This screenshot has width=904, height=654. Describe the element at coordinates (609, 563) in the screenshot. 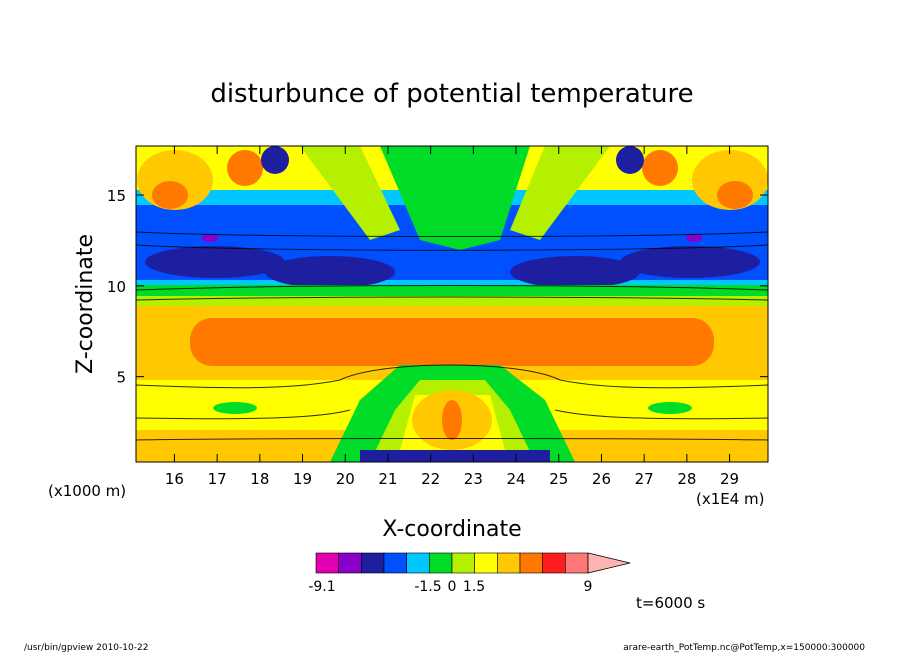

I see `colorbar-end-arrow` at that location.